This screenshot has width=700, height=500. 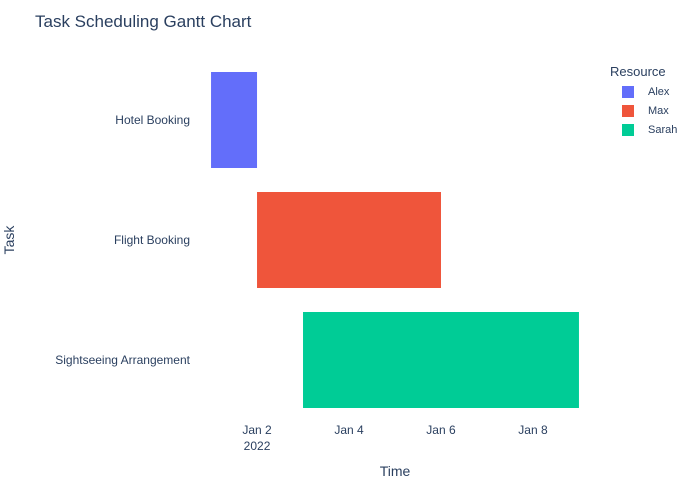 What do you see at coordinates (663, 129) in the screenshot?
I see `legend-label-sarah: Sarah` at bounding box center [663, 129].